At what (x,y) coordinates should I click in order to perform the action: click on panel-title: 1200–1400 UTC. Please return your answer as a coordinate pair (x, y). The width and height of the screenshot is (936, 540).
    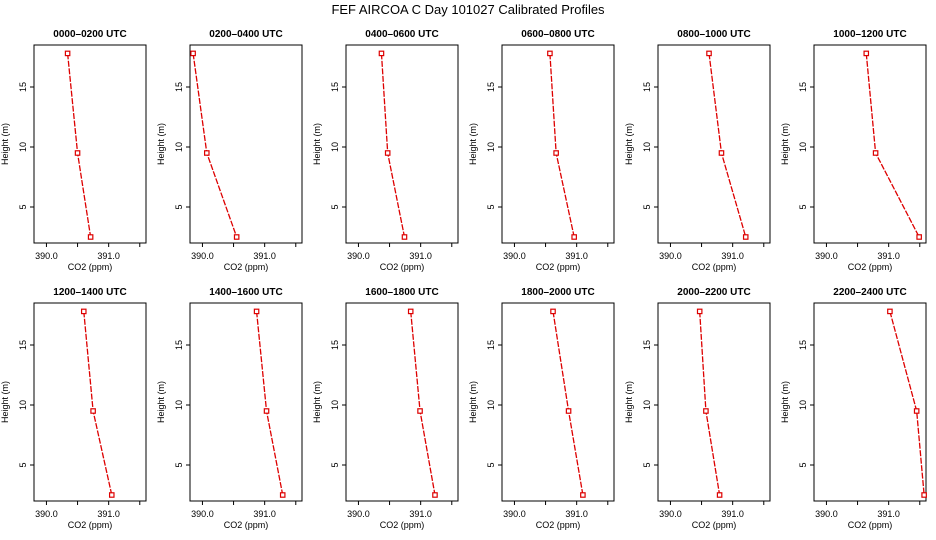
    Looking at the image, I should click on (89, 292).